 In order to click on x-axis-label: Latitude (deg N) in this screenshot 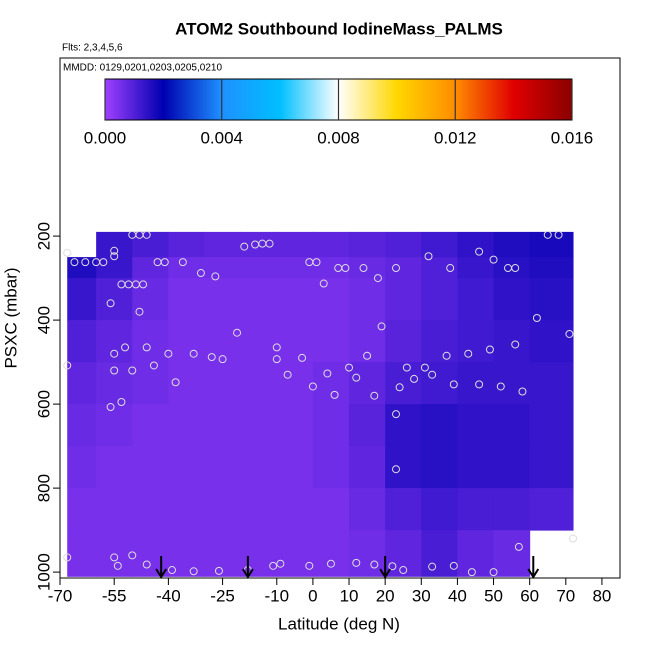, I will do `click(339, 623)`.